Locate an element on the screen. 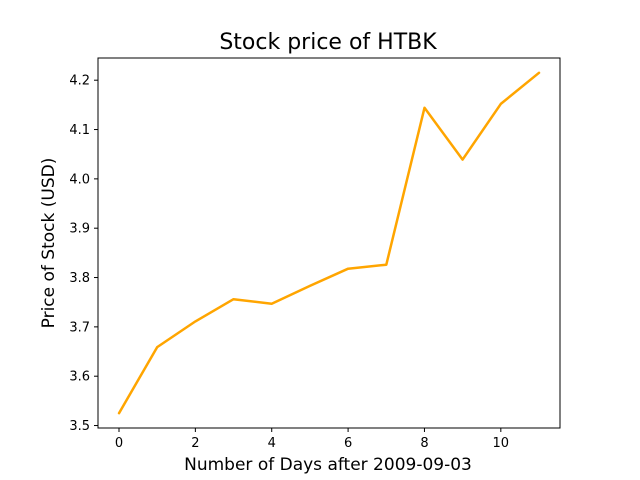  x-tick-label: 10 is located at coordinates (501, 443).